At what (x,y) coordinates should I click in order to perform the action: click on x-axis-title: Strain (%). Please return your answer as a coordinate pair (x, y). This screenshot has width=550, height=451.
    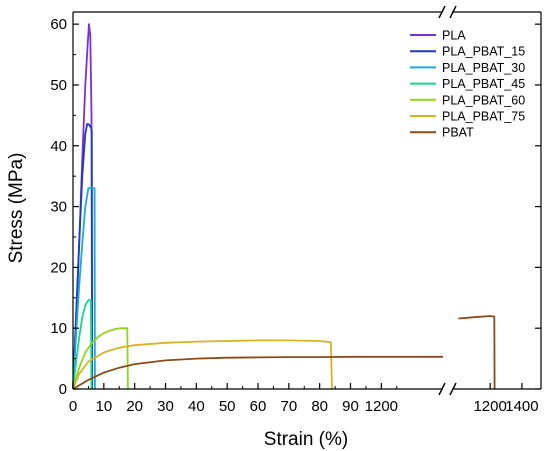
    Looking at the image, I should click on (306, 439).